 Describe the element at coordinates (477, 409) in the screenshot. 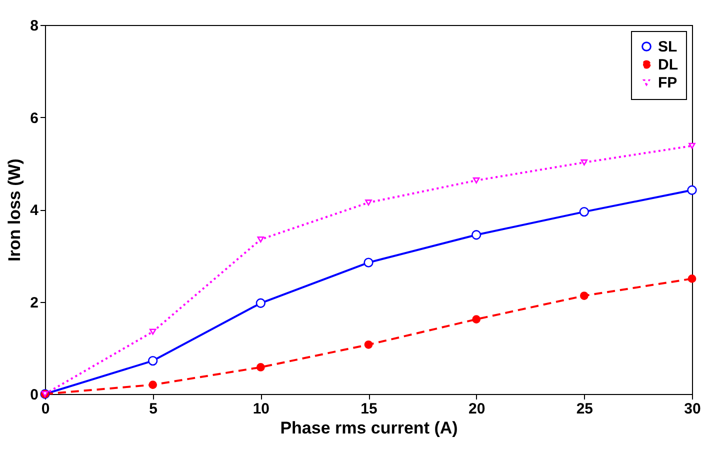

I see `x-tick-label: 20` at that location.